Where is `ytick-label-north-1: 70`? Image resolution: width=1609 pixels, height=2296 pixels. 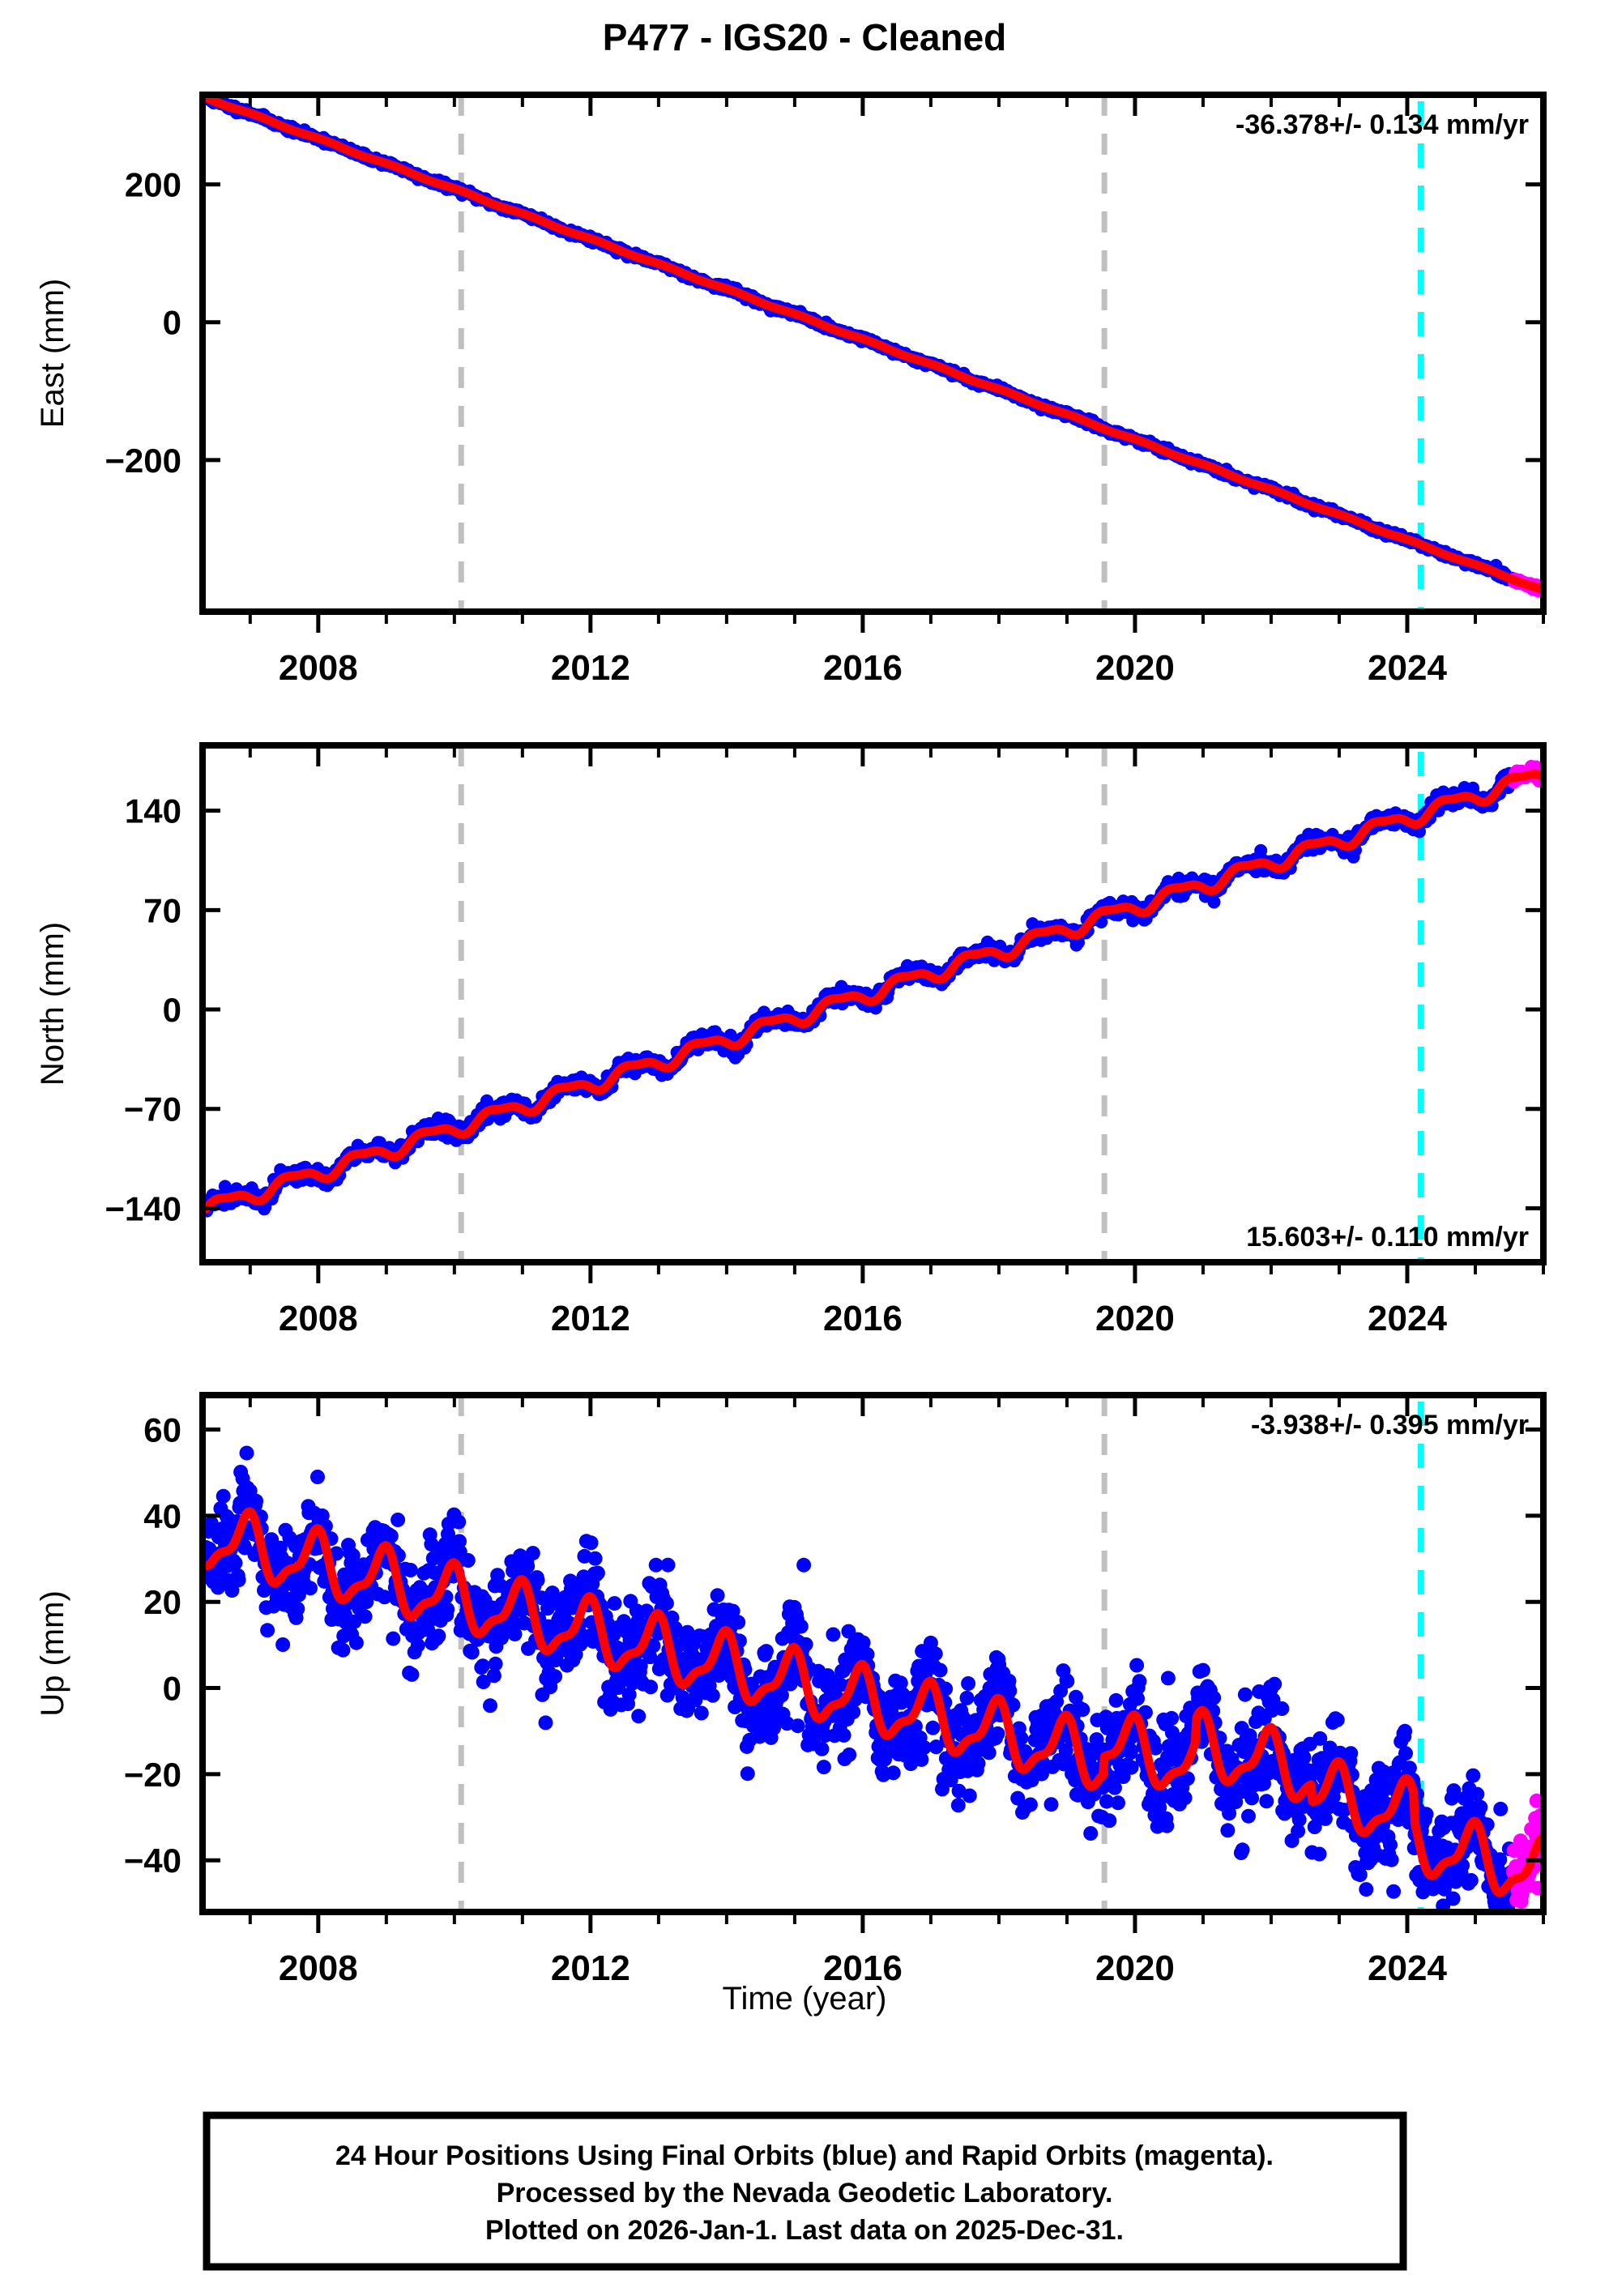
ytick-label-north-1: 70 is located at coordinates (162, 910).